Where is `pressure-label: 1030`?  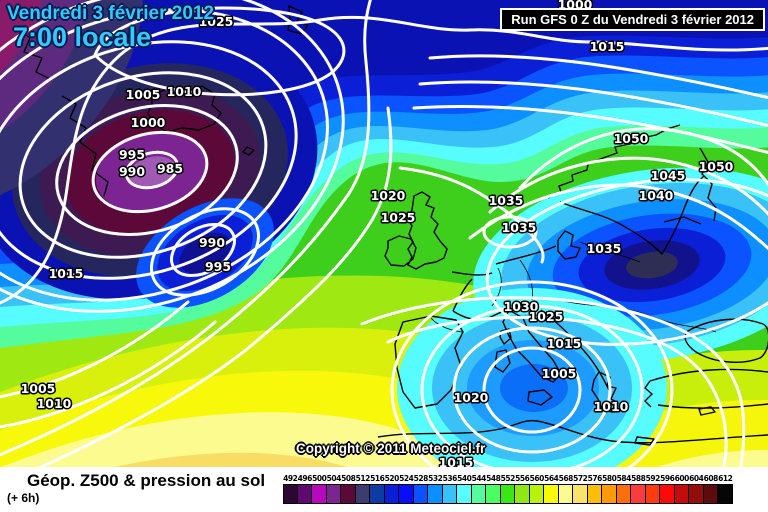 pressure-label: 1030 is located at coordinates (521, 306).